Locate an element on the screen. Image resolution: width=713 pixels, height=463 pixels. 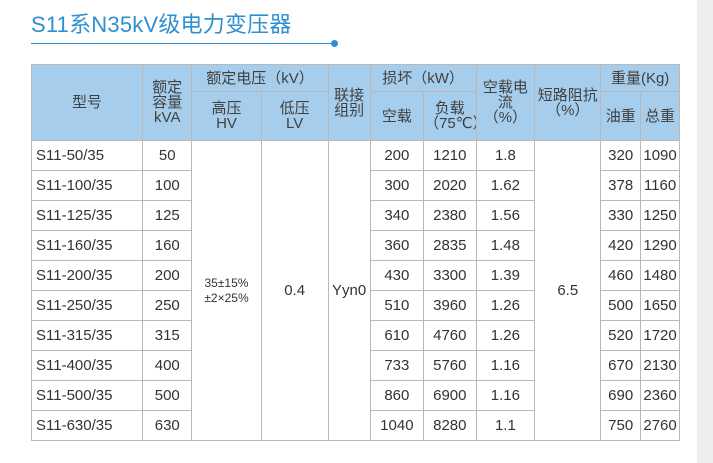
table-row: S11-100/35 100 300 2020 1.62 378 1160 is located at coordinates (355, 185).